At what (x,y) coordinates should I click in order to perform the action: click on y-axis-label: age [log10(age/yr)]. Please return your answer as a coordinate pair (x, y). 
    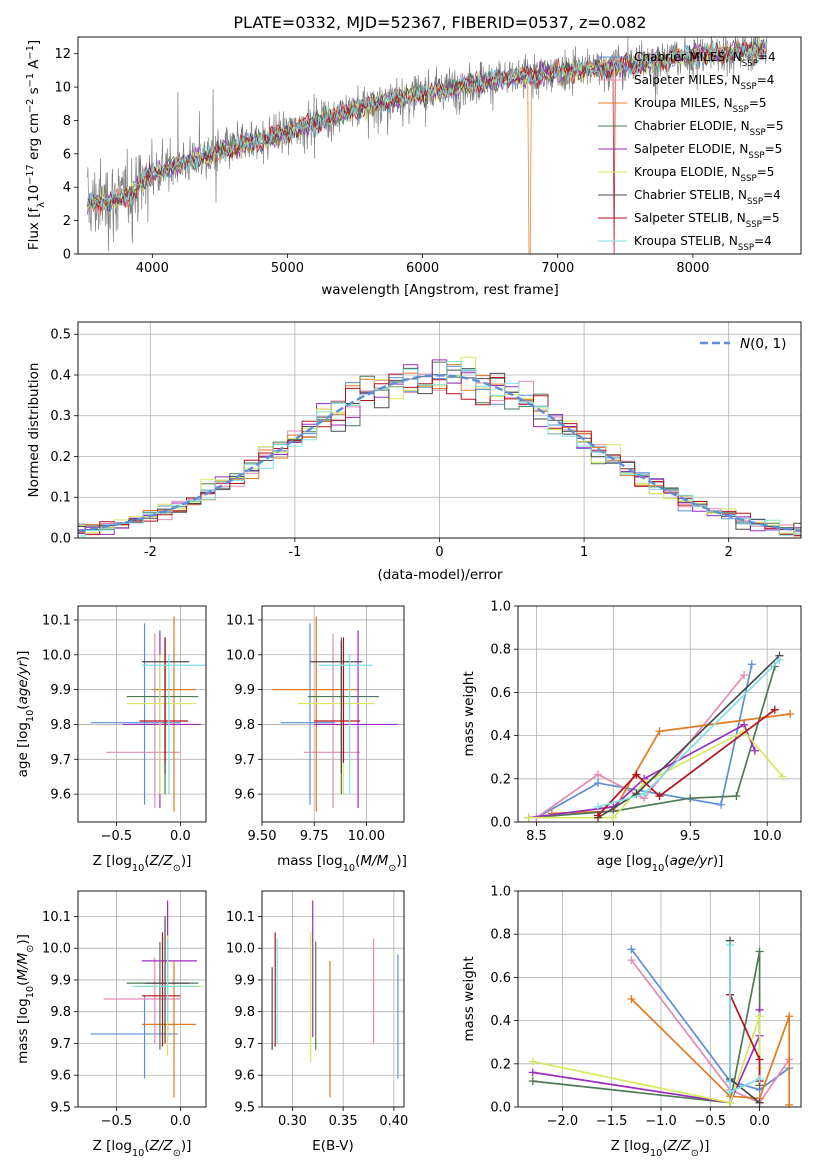
    Looking at the image, I should click on (25, 714).